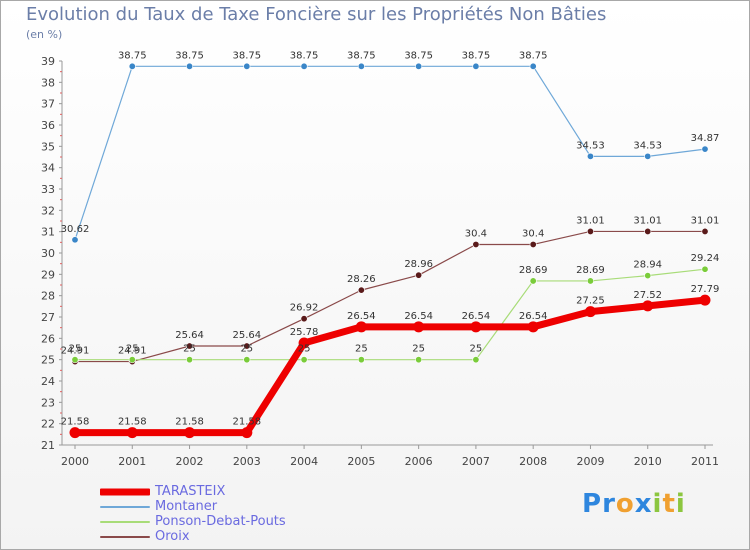 Image resolution: width=750 pixels, height=550 pixels. Describe the element at coordinates (172, 536) in the screenshot. I see `legend-label-oroix: Oroix` at that location.